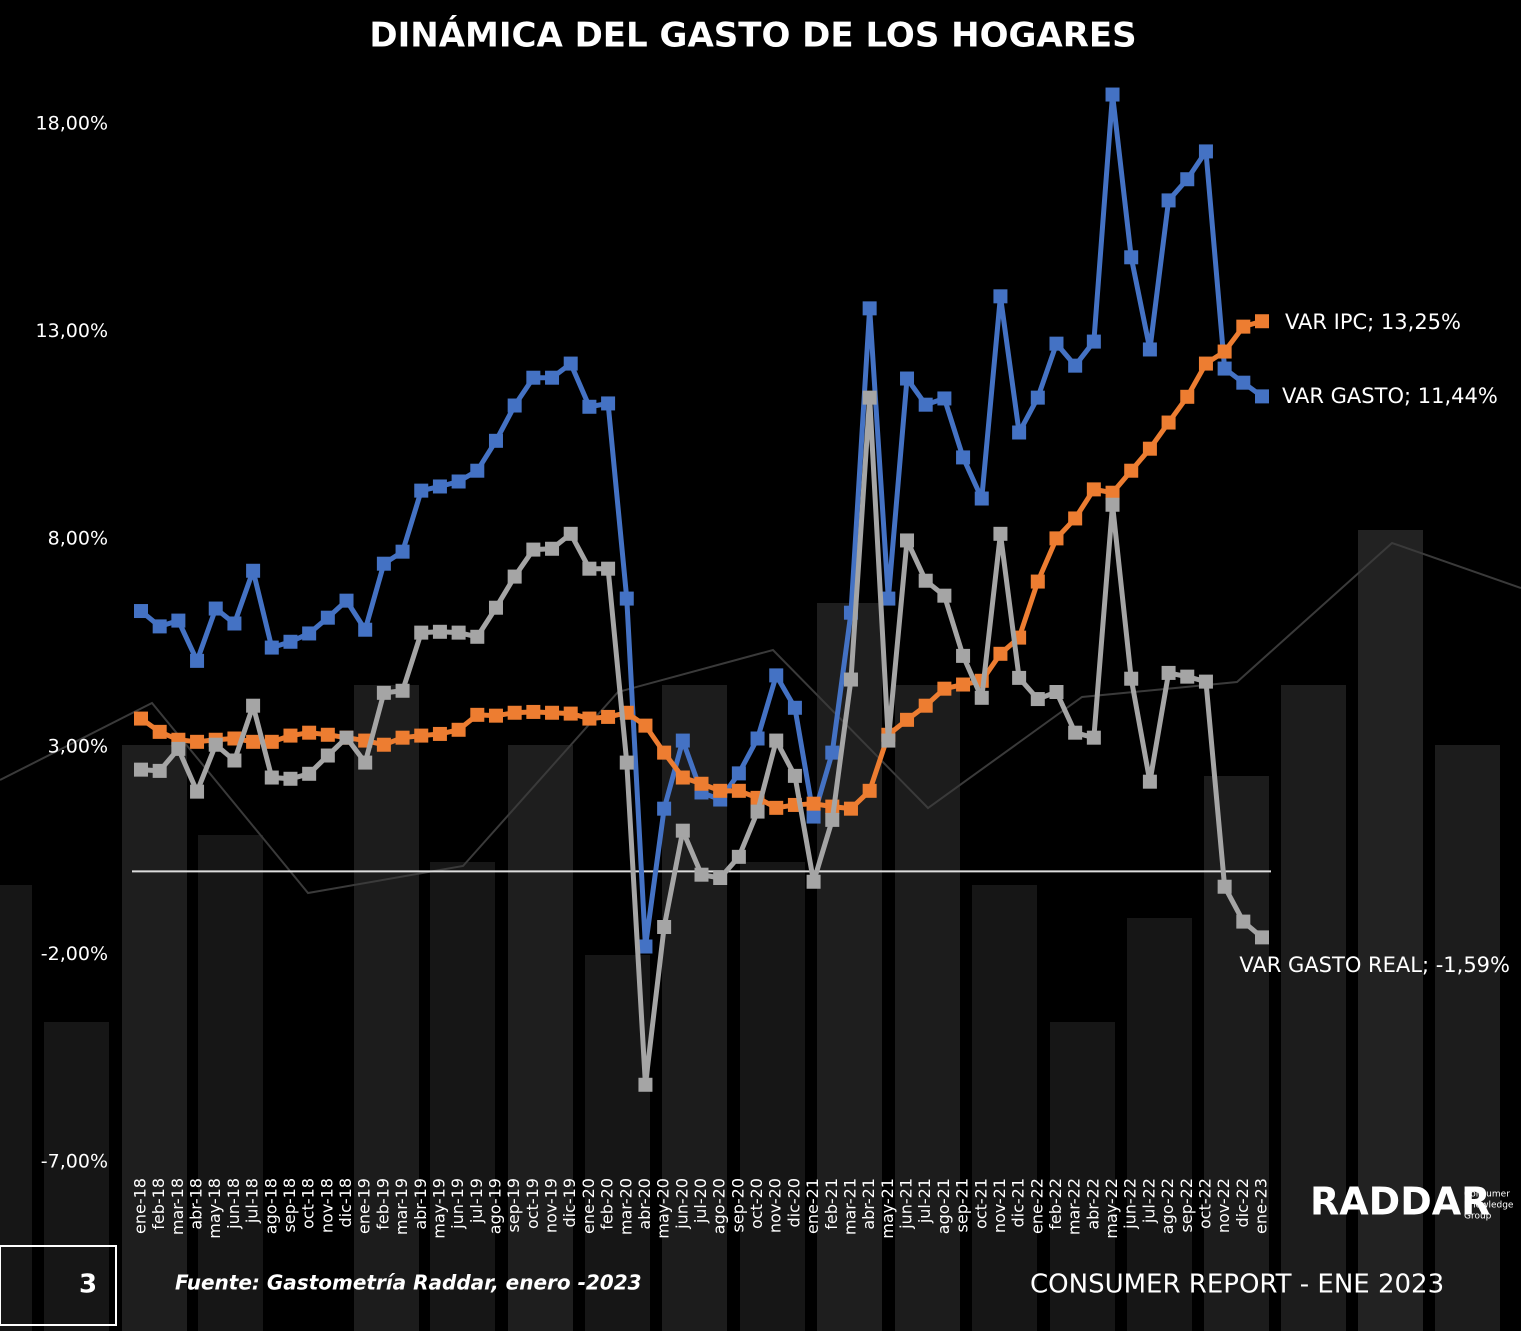 This screenshot has height=1331, width=1521. What do you see at coordinates (214, 1208) in the screenshot?
I see `x-tick-label: may-18` at bounding box center [214, 1208].